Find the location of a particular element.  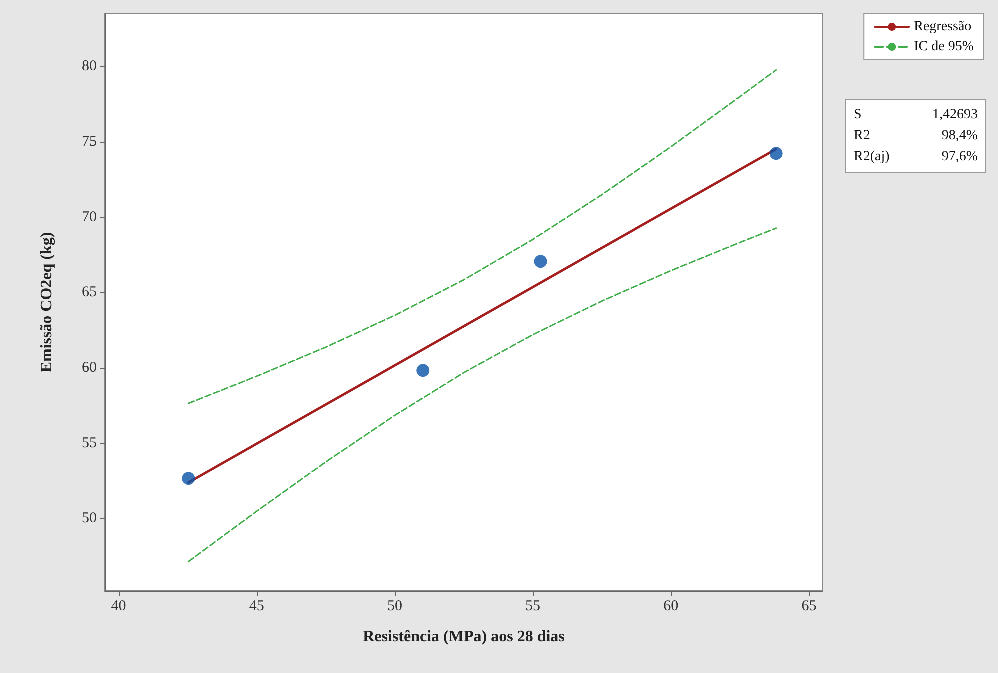

x-tick-label: 45 is located at coordinates (256, 606).